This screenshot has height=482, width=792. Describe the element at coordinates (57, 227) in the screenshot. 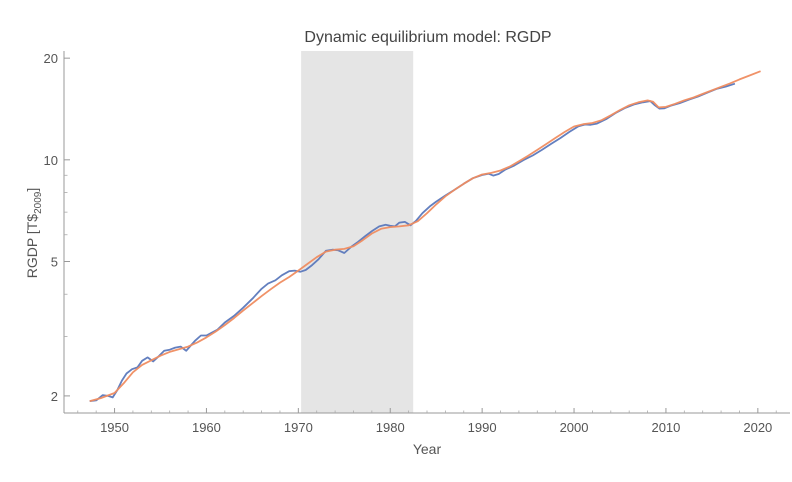

I see `y-ticks: 2 5 10 20` at that location.